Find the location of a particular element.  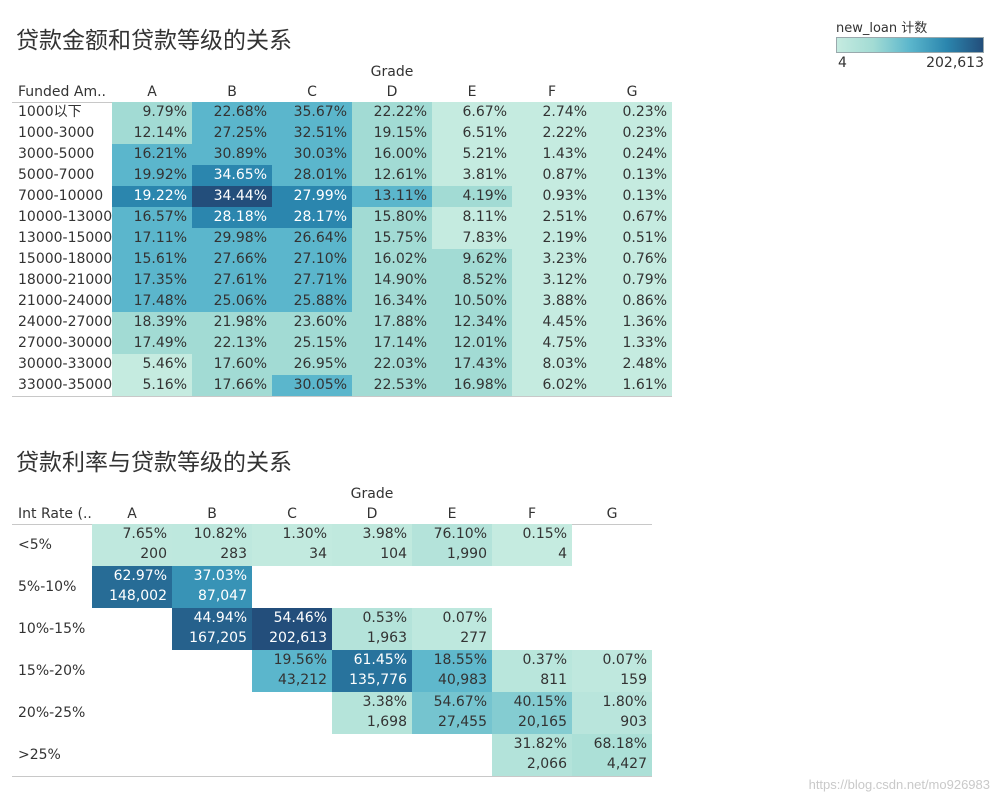

chart2-cell-percent: 76.10% is located at coordinates (460, 534).